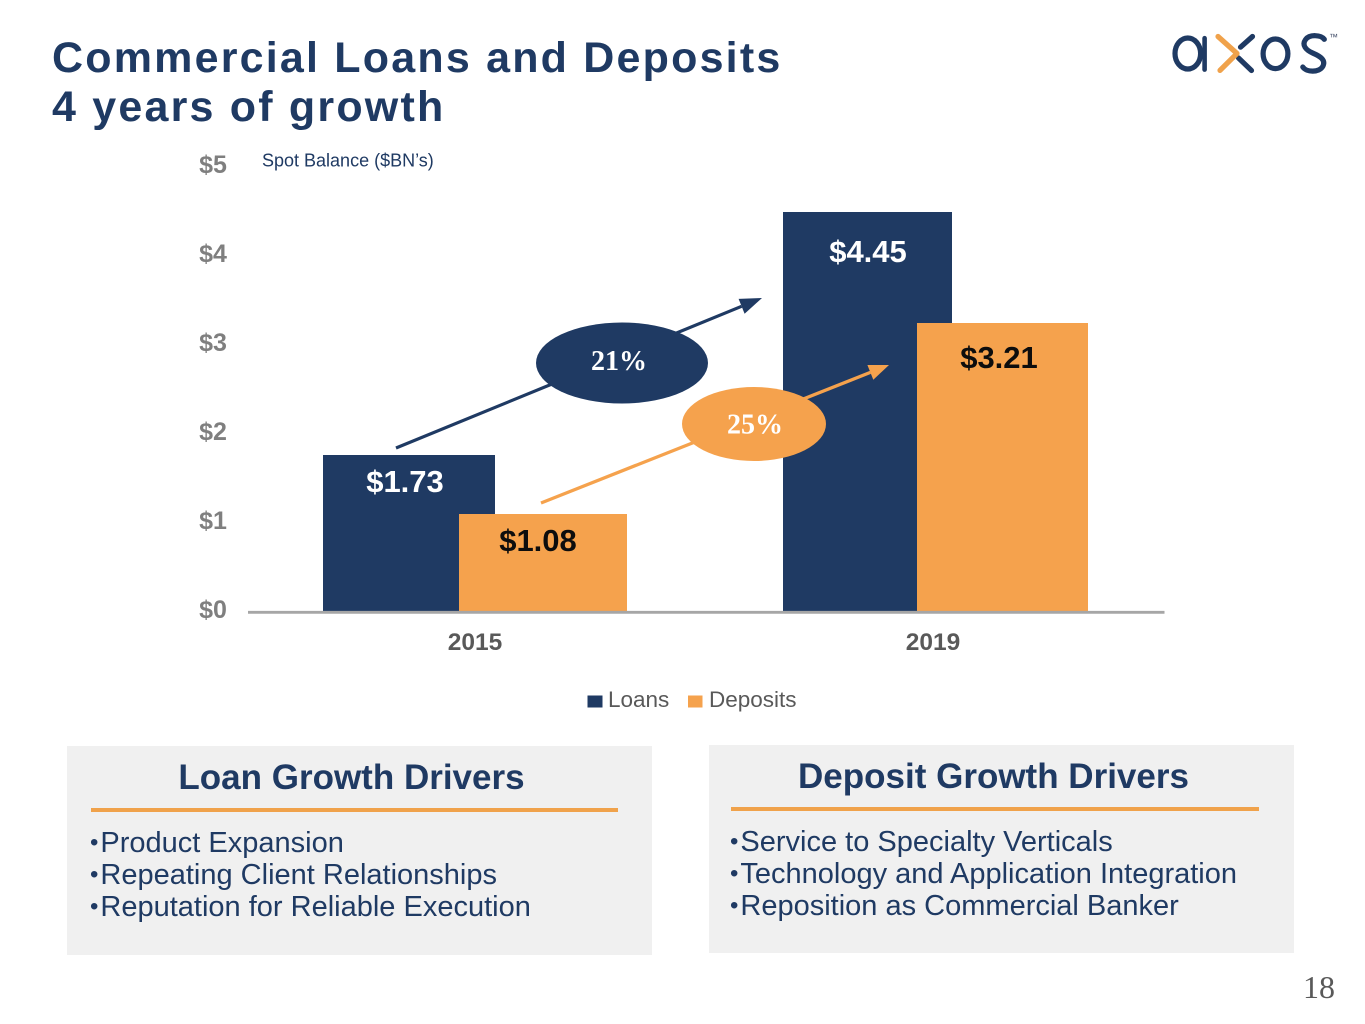 The width and height of the screenshot is (1365, 1024). I want to click on svg-text: $2, so click(213, 432).